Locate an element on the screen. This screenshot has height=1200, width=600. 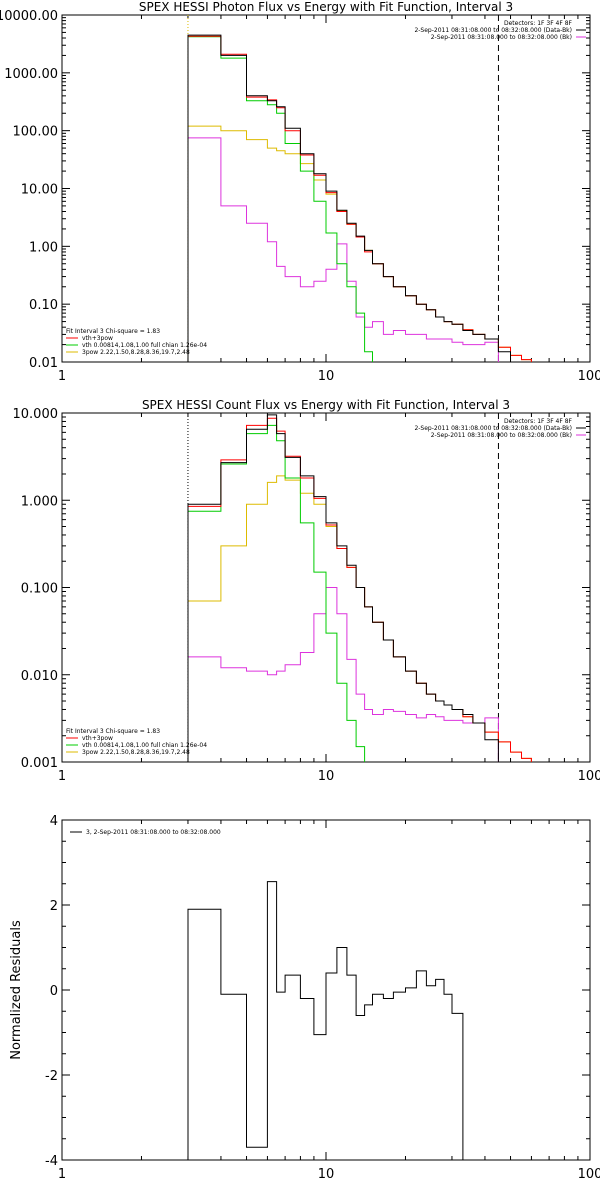
y-tick-label: 10.000 is located at coordinates (36, 414).